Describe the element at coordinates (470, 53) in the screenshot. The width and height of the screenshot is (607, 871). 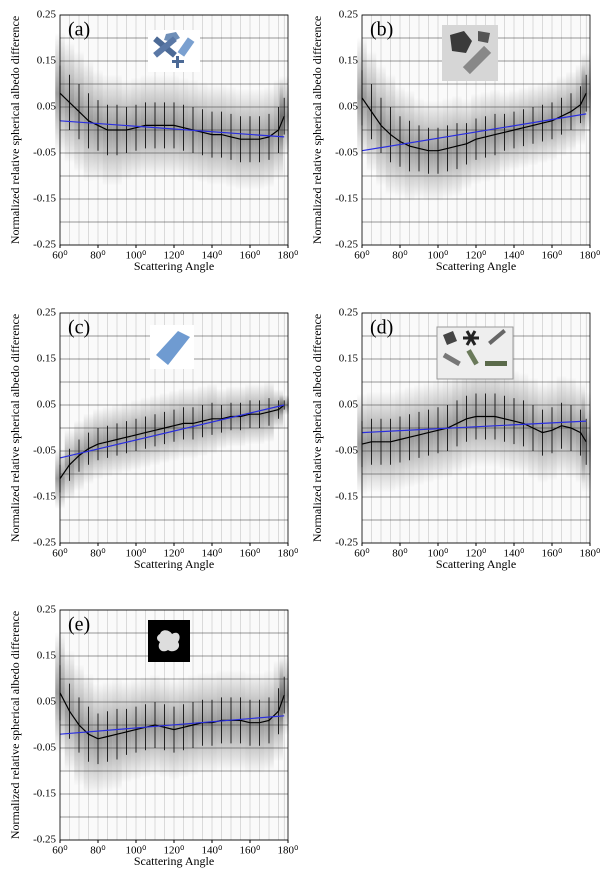
I see `inset-b` at that location.